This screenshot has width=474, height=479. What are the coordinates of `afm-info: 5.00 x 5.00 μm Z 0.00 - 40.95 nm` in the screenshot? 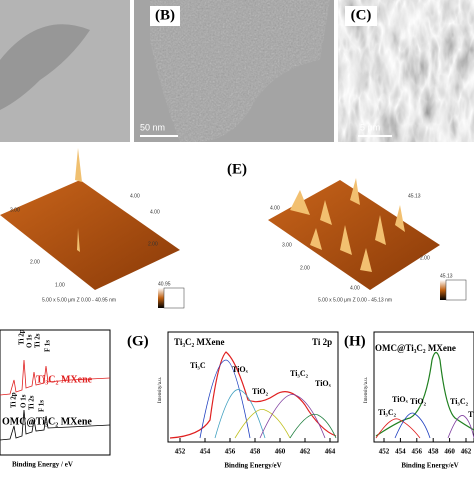 It's located at (79, 300).